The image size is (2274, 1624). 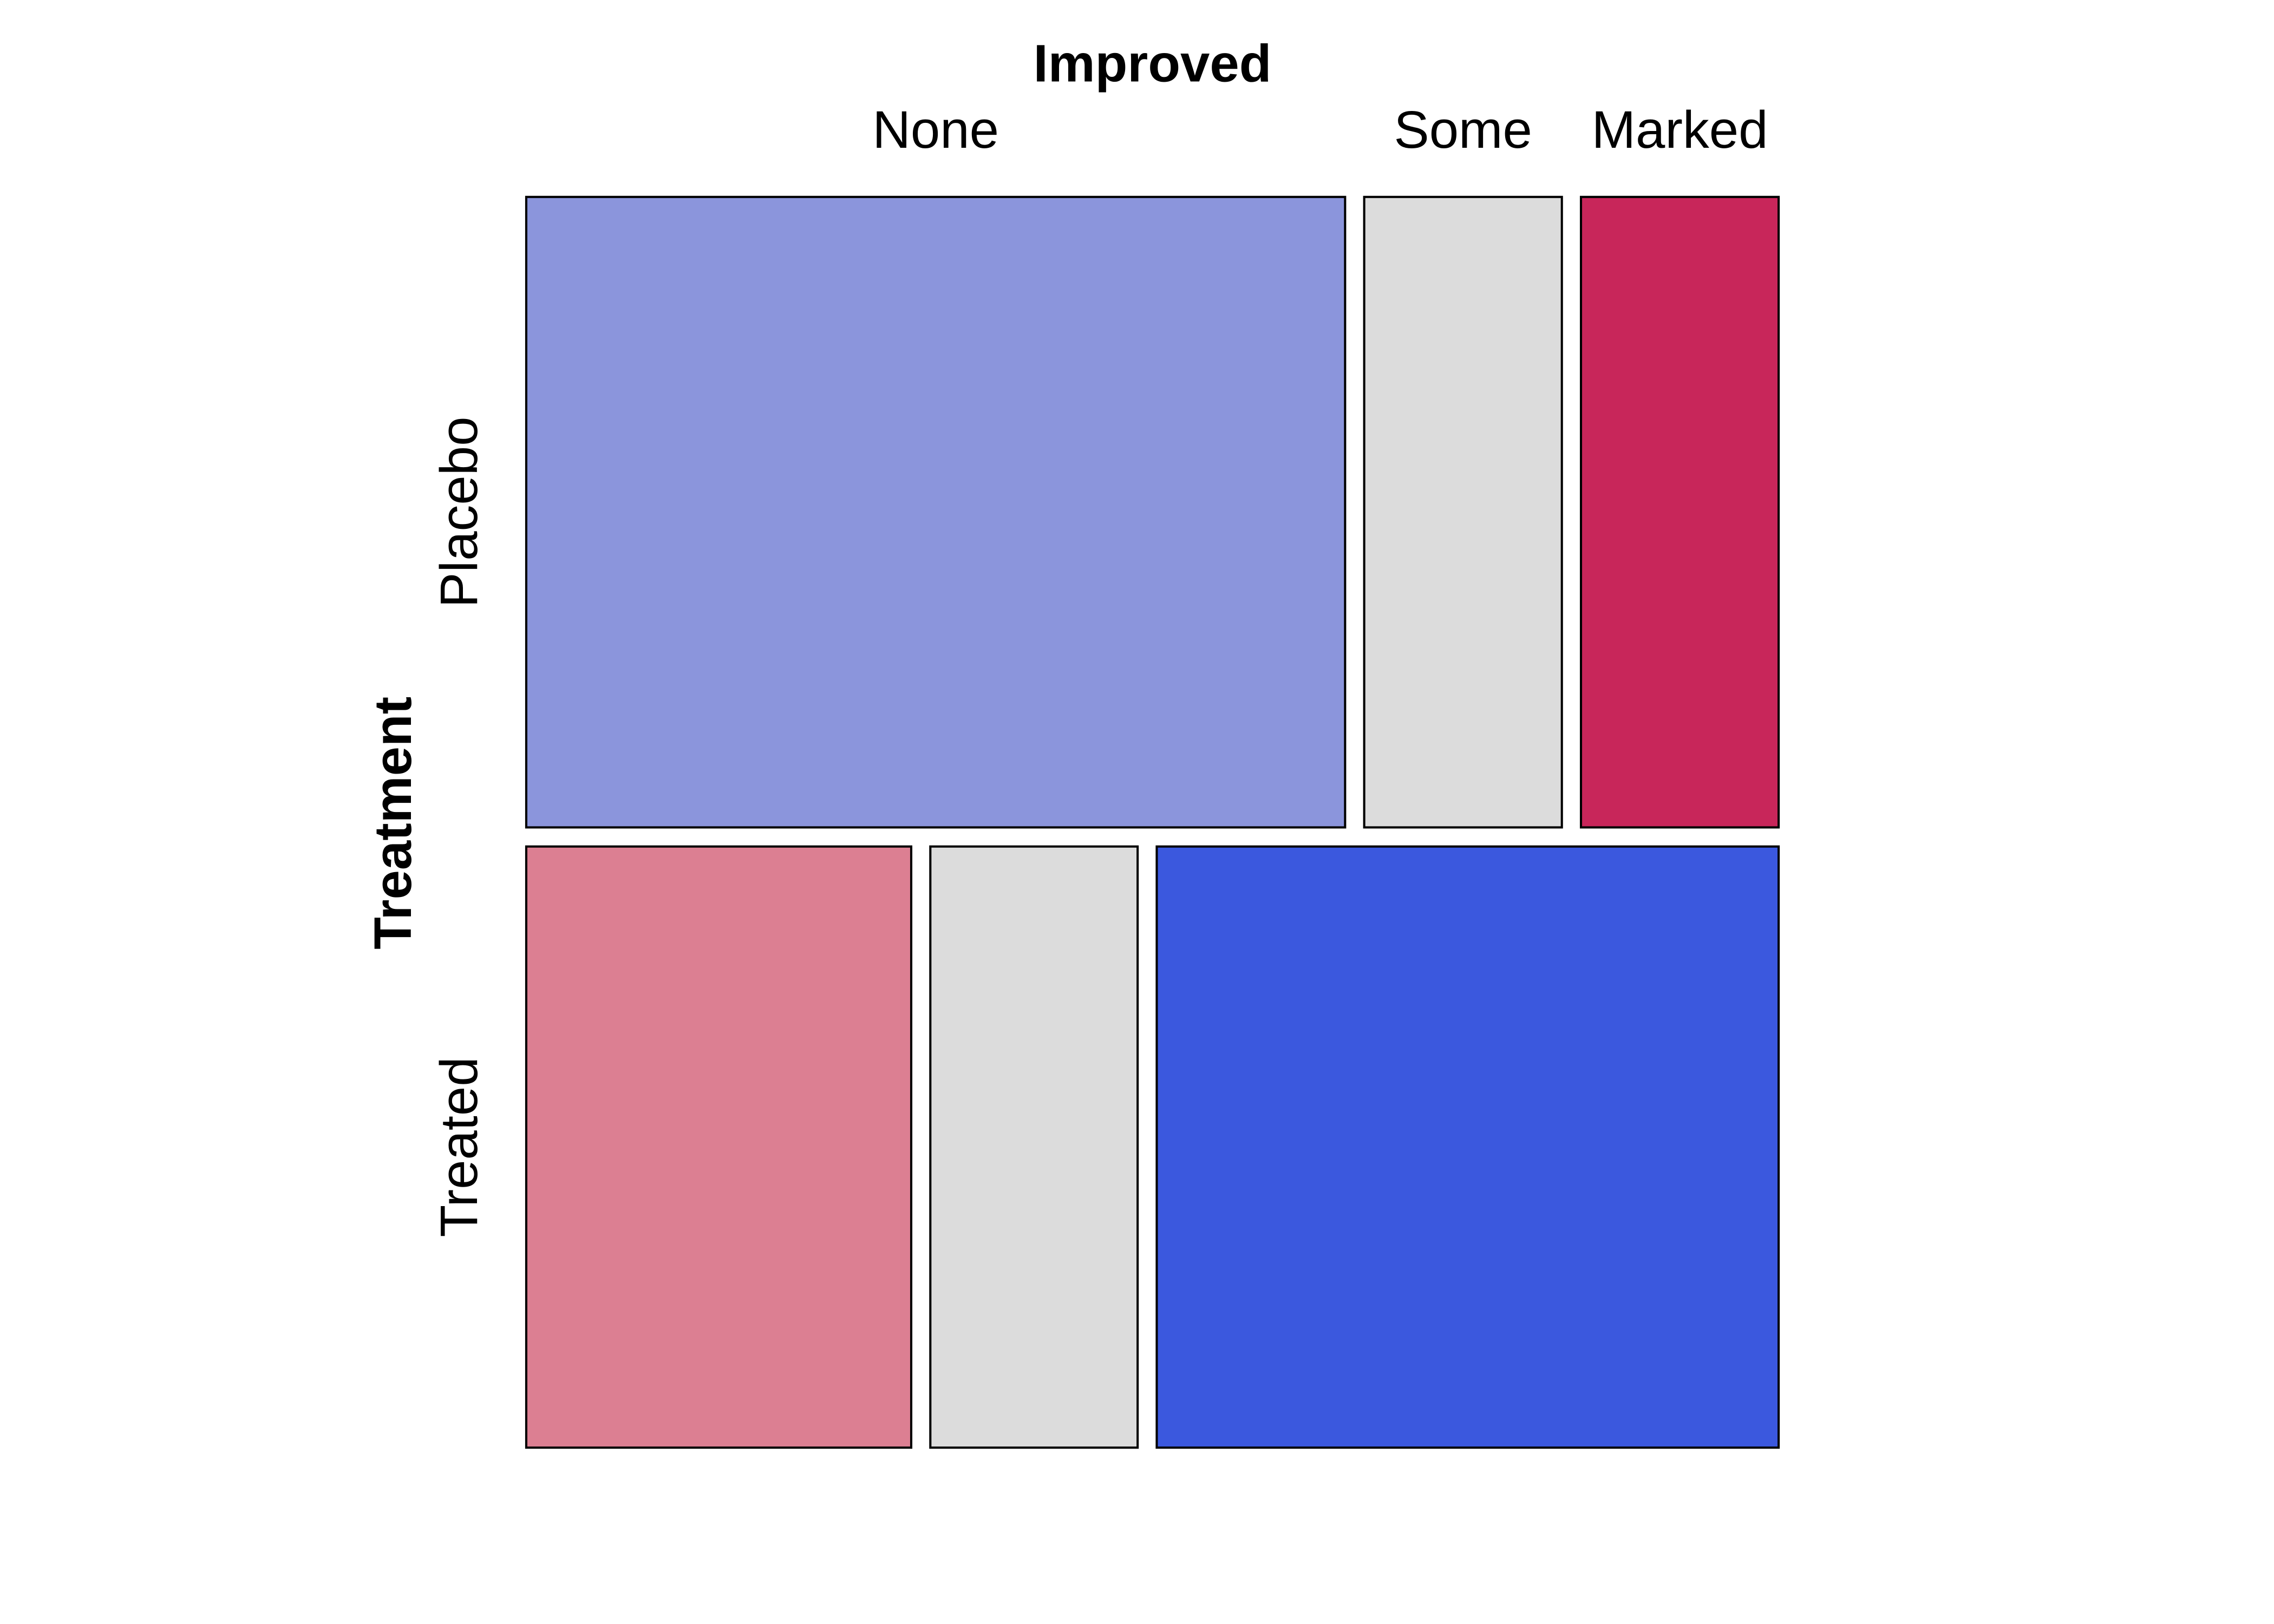 I want to click on row-variable-label: Treatment, so click(x=392, y=823).